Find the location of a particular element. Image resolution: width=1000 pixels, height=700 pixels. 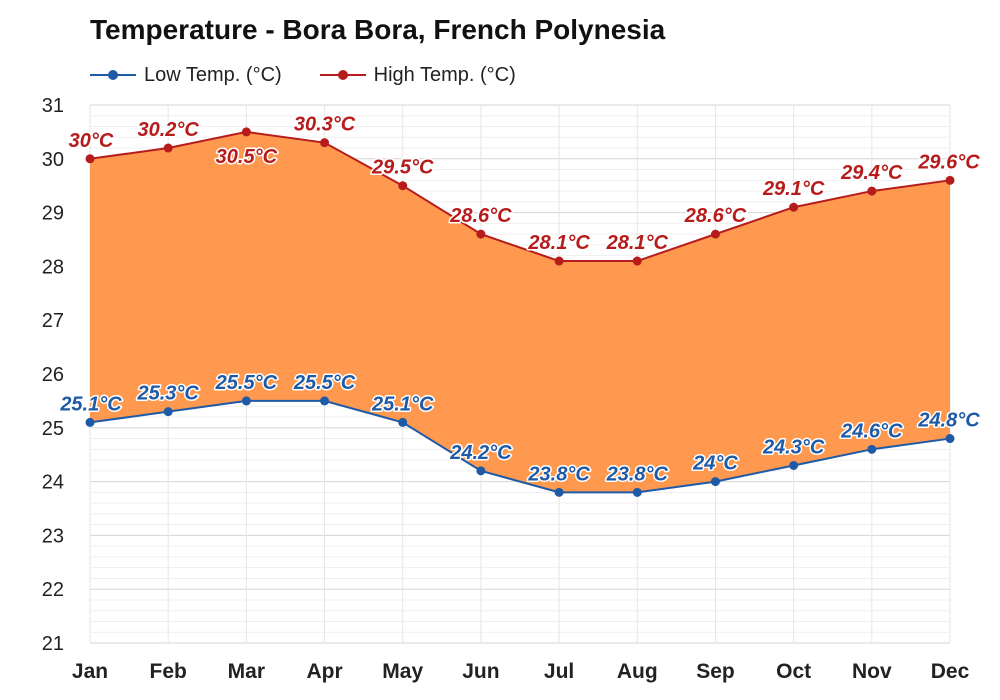

high-temp-label-dec: 29.6°C is located at coordinates (948, 162).